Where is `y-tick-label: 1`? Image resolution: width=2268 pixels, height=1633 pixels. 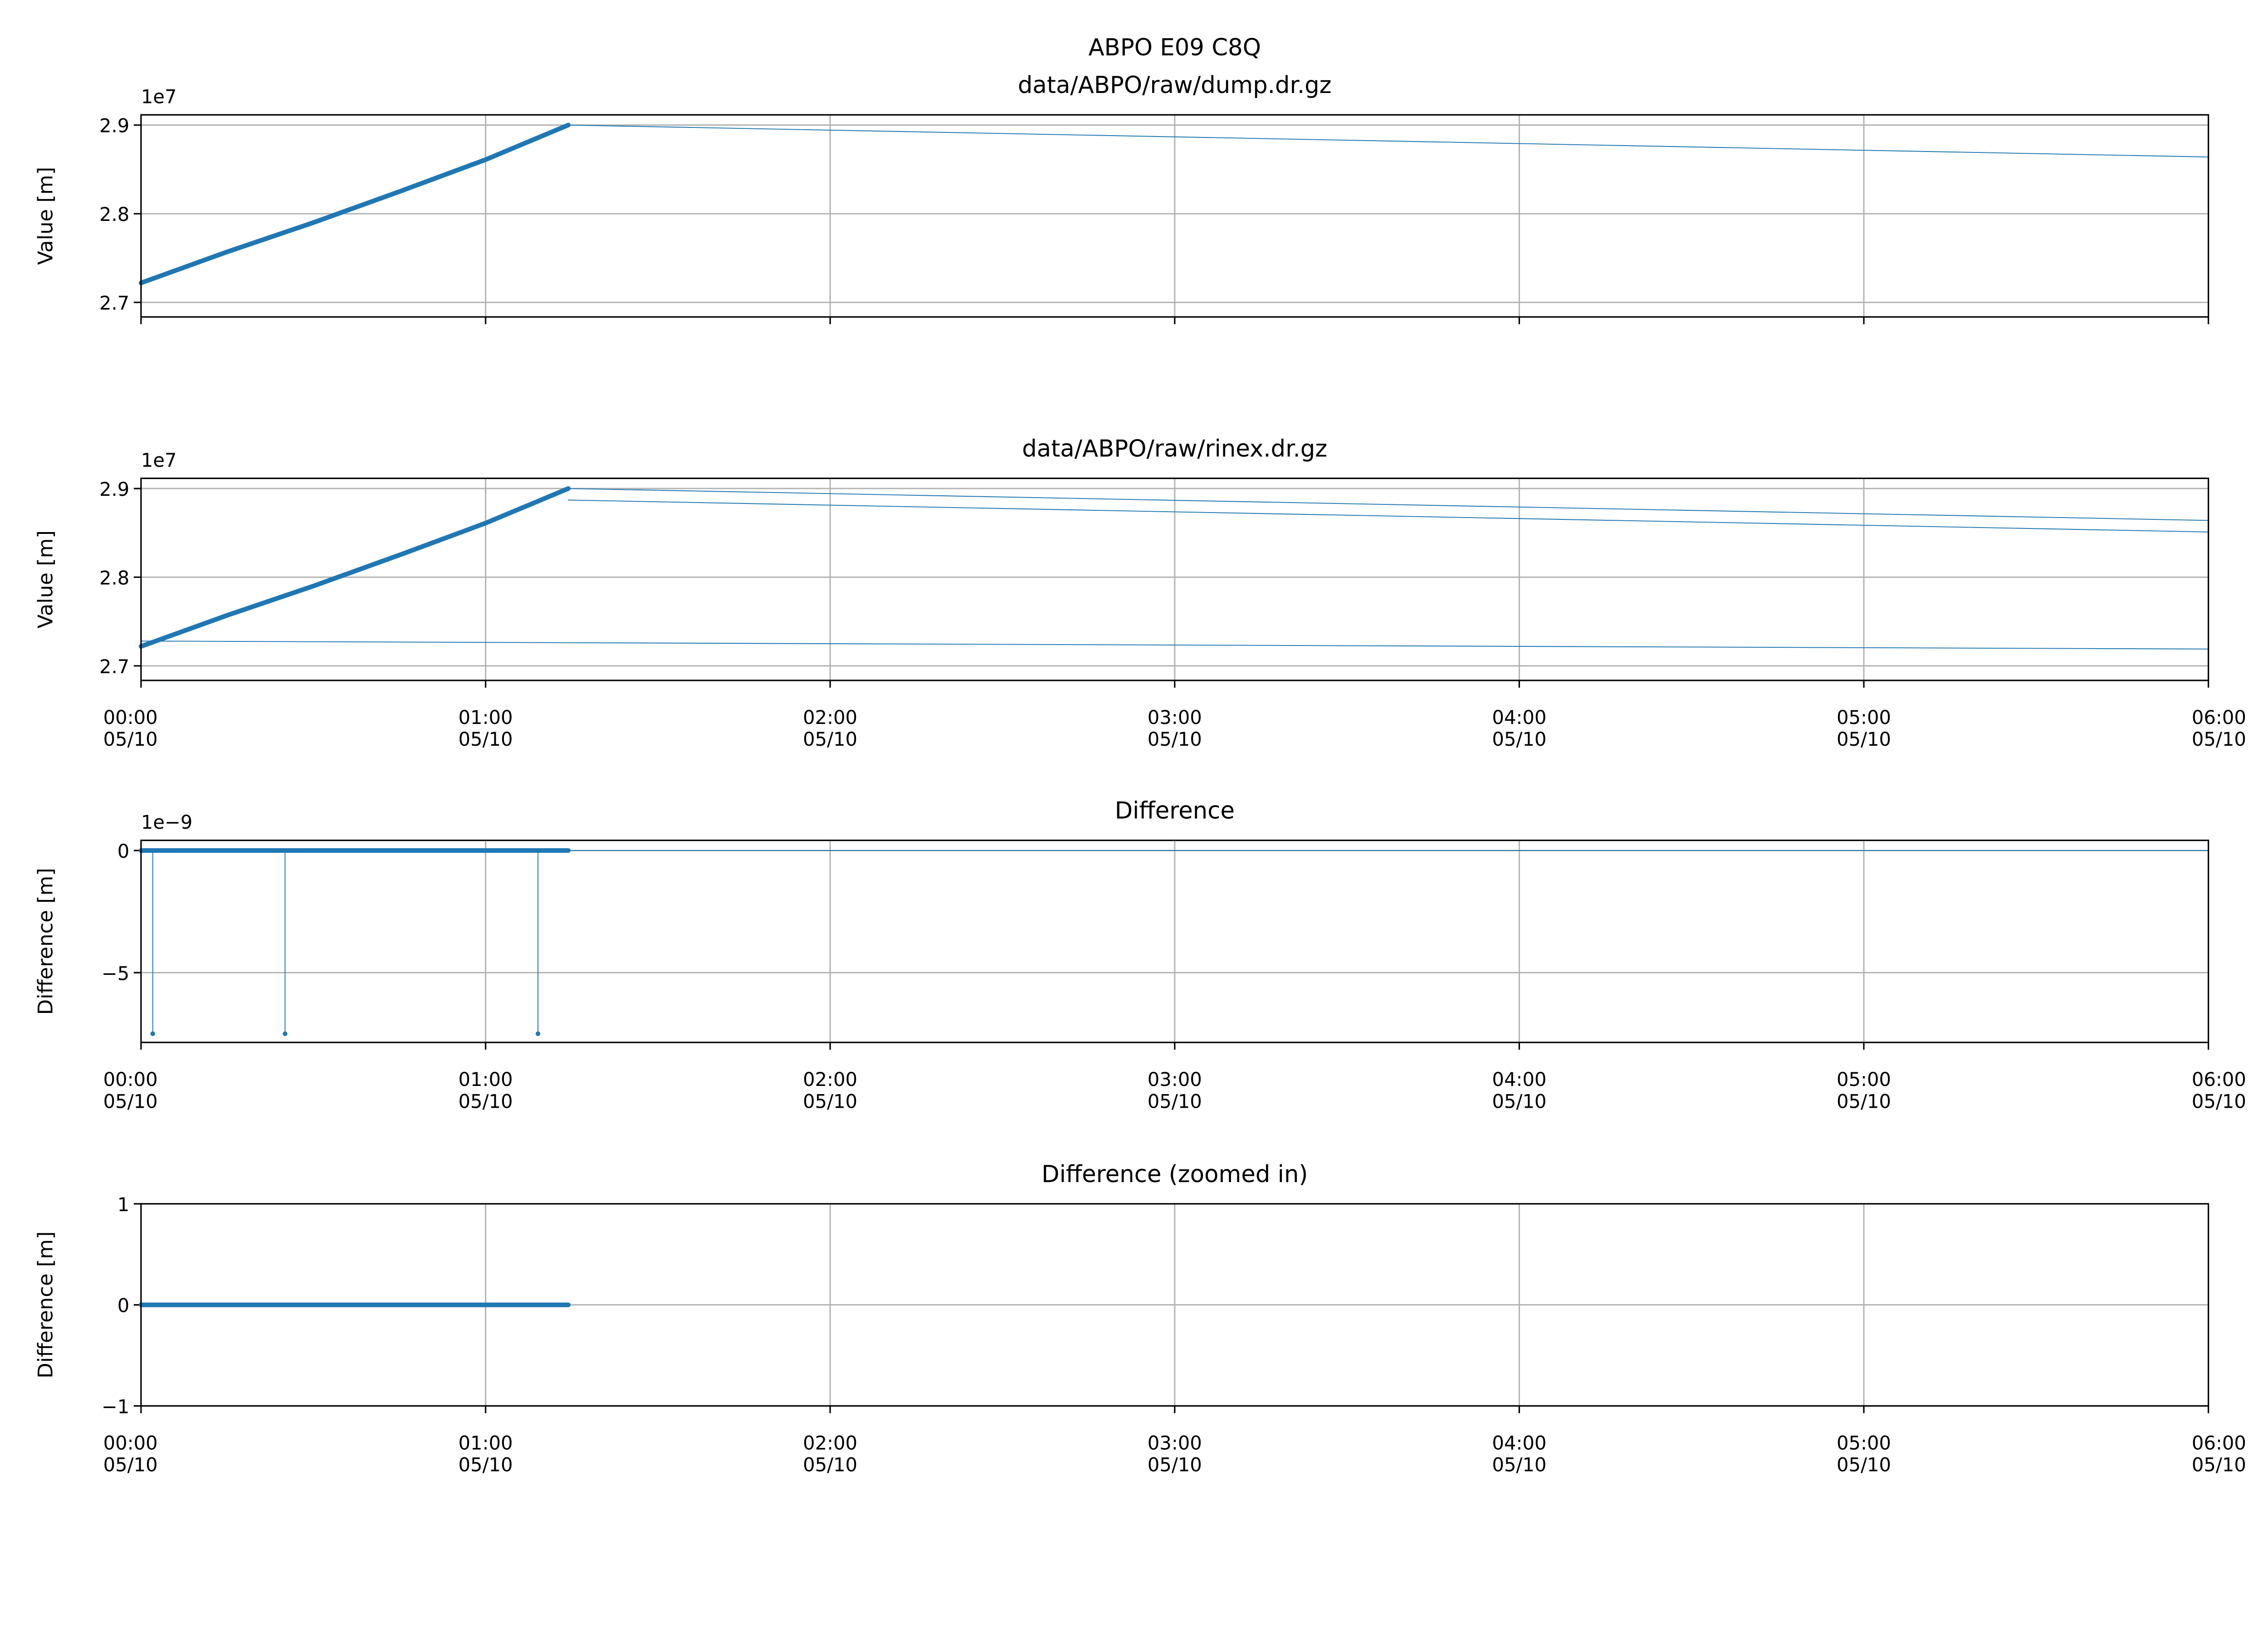
y-tick-label: 1 is located at coordinates (123, 1204).